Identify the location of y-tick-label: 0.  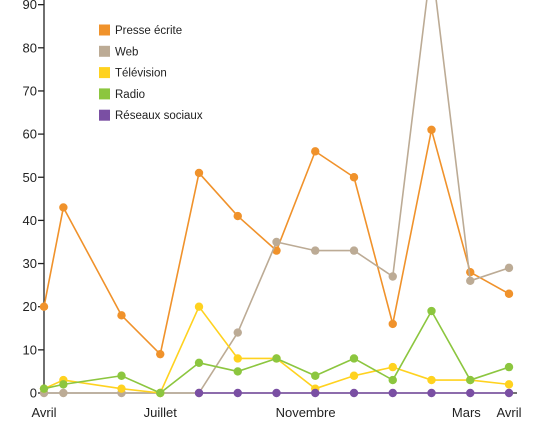
(33, 393).